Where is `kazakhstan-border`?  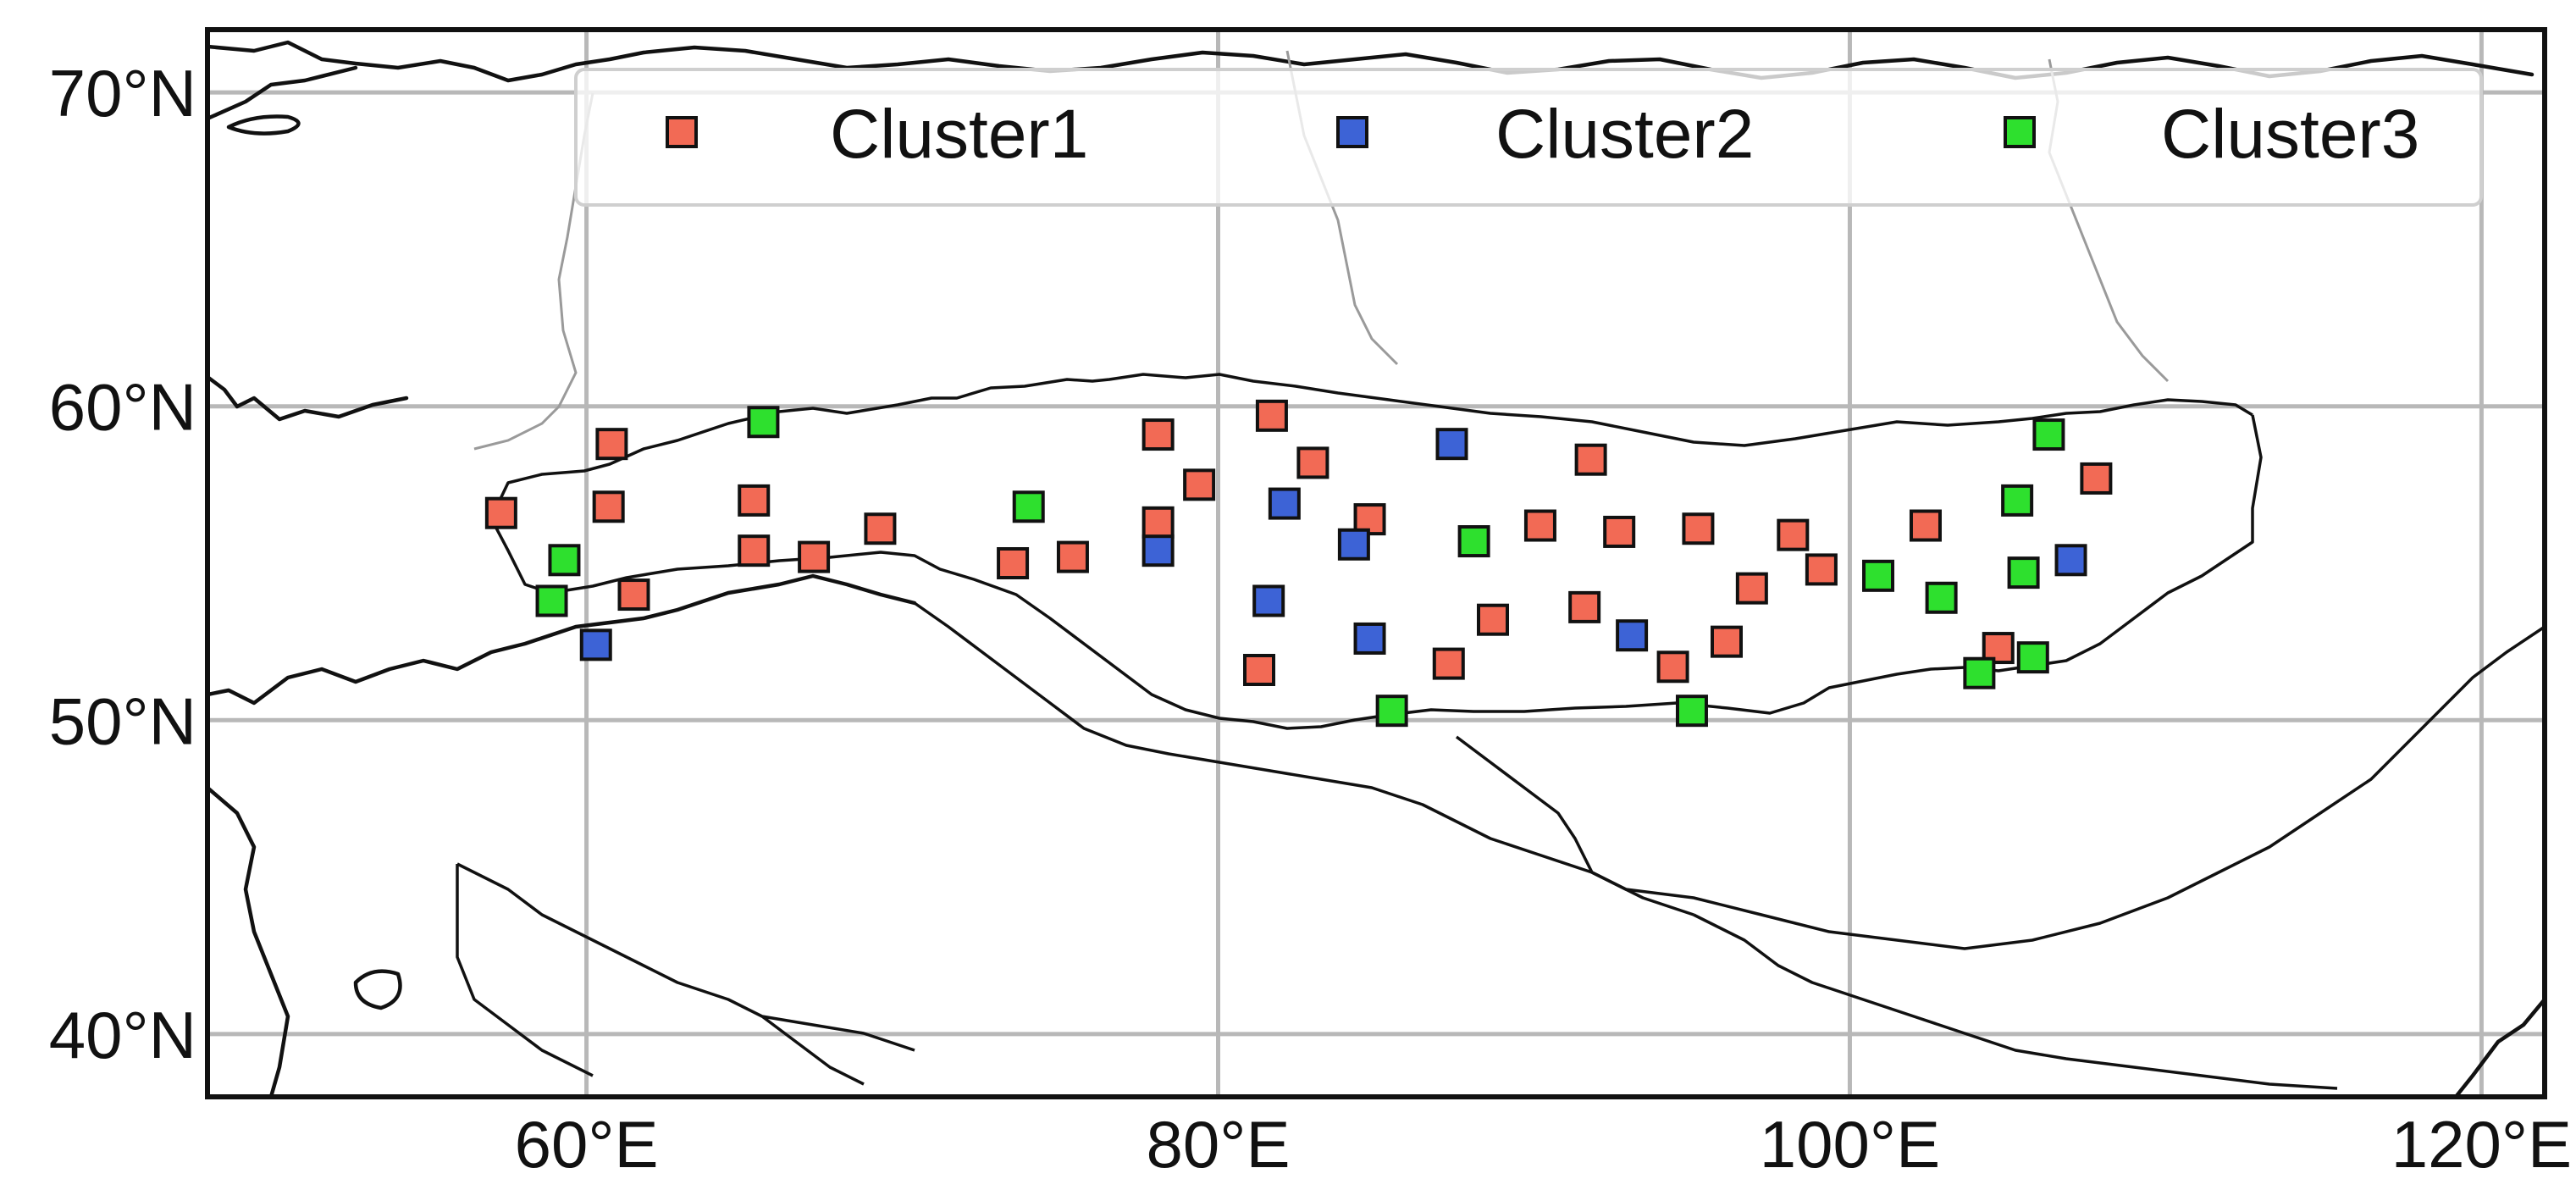
kazakhstan-border is located at coordinates (1304, 758).